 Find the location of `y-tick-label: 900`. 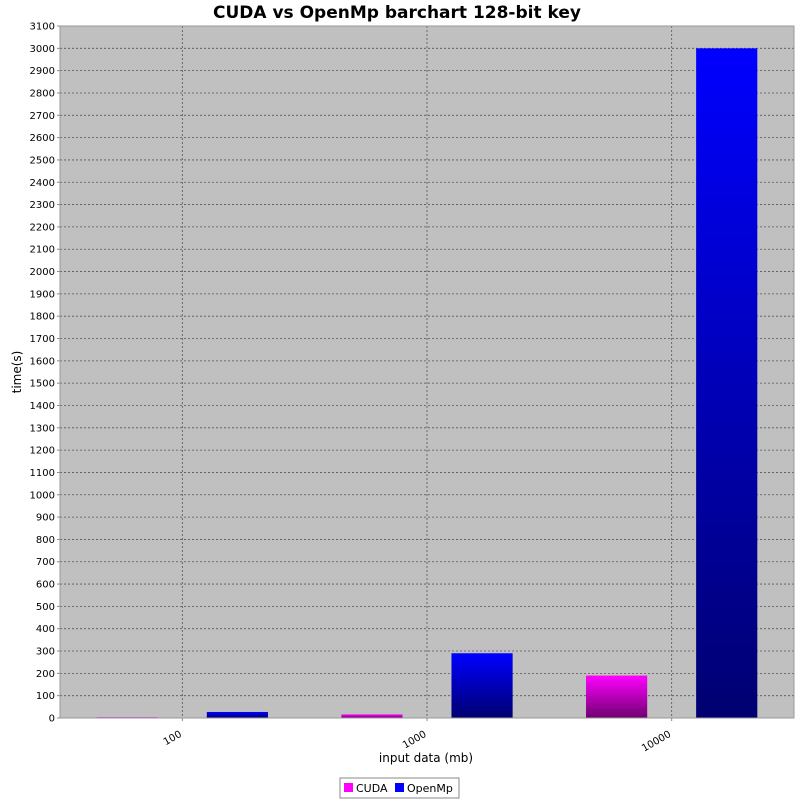

y-tick-label: 900 is located at coordinates (45, 518).